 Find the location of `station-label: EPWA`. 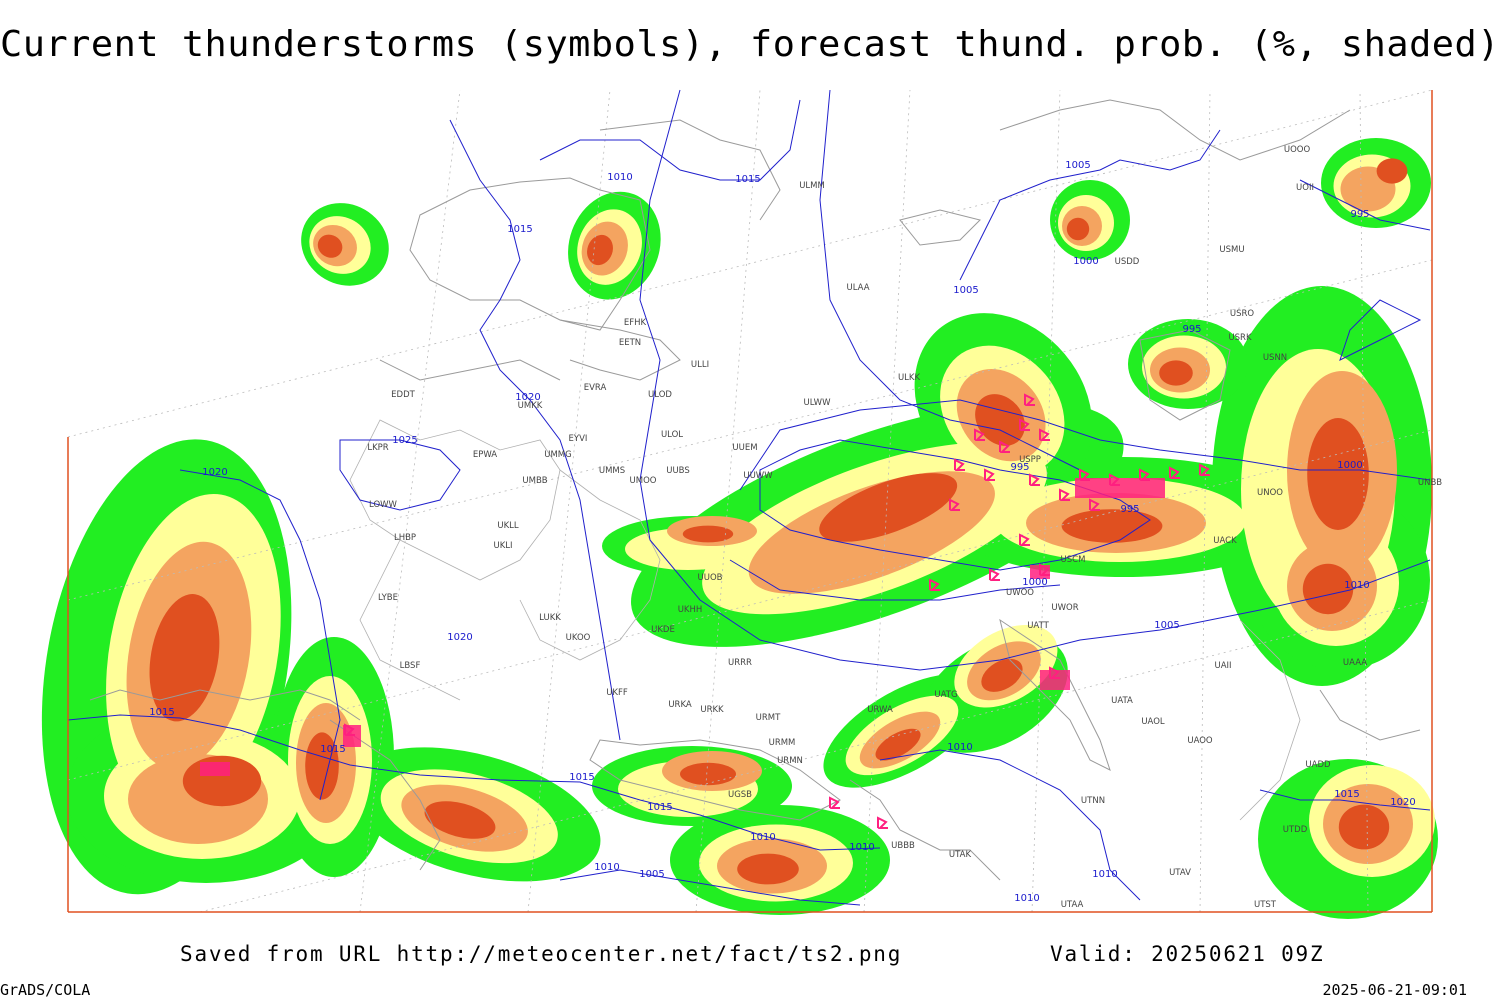

station-label: EPWA is located at coordinates (485, 455).